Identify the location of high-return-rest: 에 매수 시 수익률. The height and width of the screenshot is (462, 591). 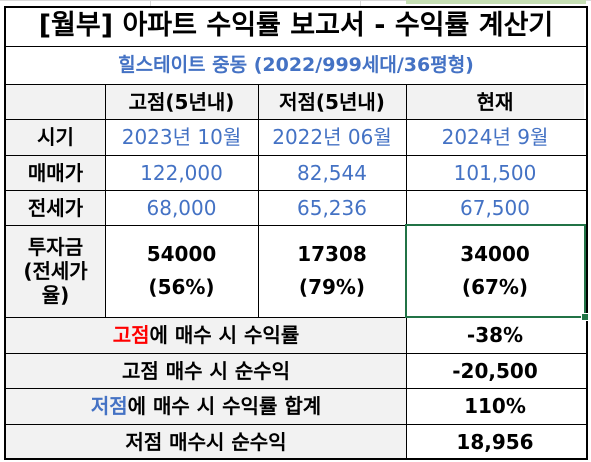
(224, 335).